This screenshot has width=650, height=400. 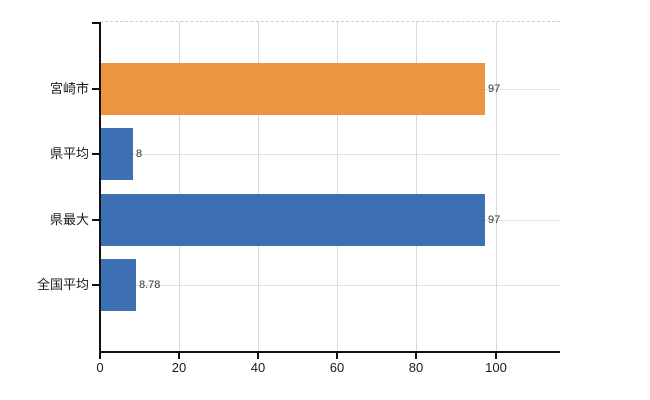 What do you see at coordinates (96, 23) in the screenshot?
I see `y-axis-top-tick` at bounding box center [96, 23].